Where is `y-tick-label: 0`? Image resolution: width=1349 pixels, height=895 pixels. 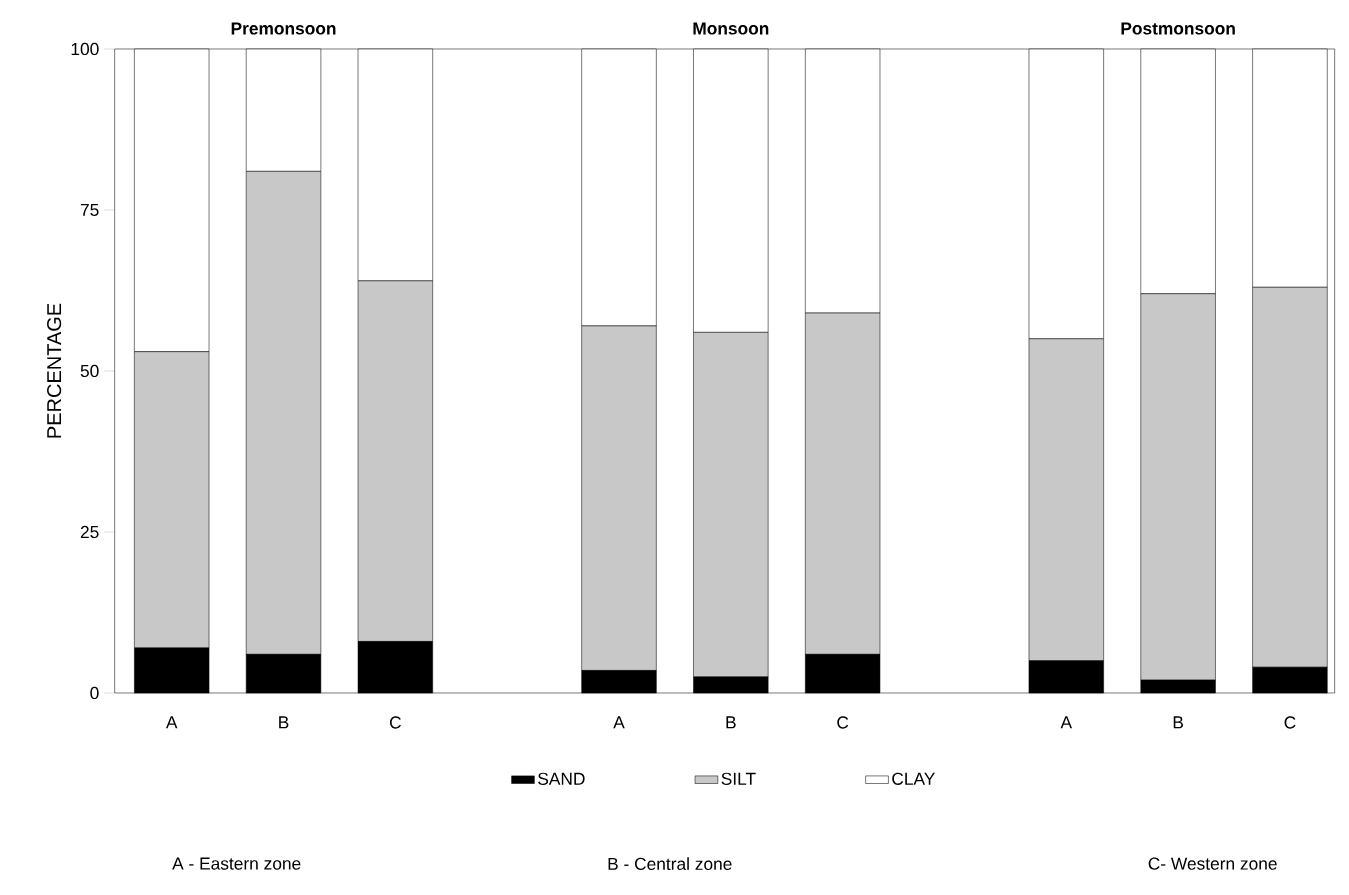
y-tick-label: 0 is located at coordinates (94, 693).